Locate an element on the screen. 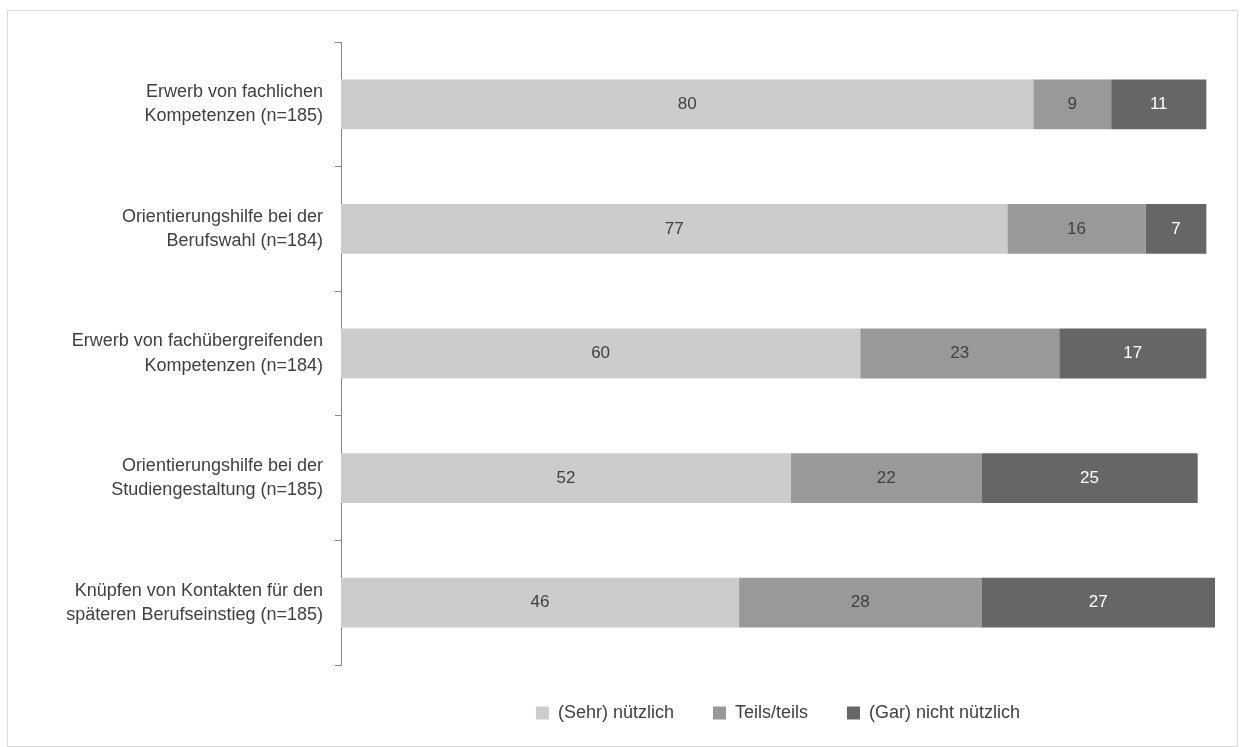 The image size is (1245, 747). y-tick-label: Erwerb von fachübergreifenden Kompetenzen (n=184) is located at coordinates (197, 352).